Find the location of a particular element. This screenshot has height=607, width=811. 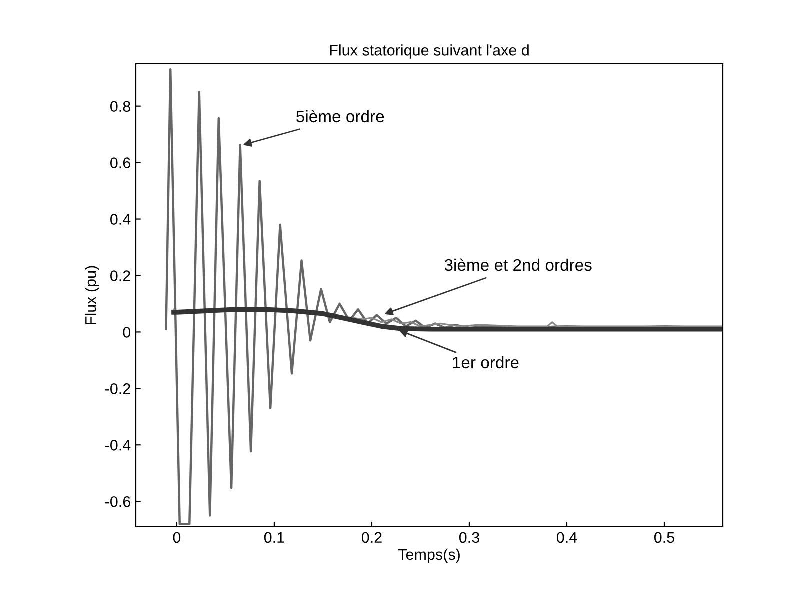

y-tick-label: 0.6 is located at coordinates (120, 163).